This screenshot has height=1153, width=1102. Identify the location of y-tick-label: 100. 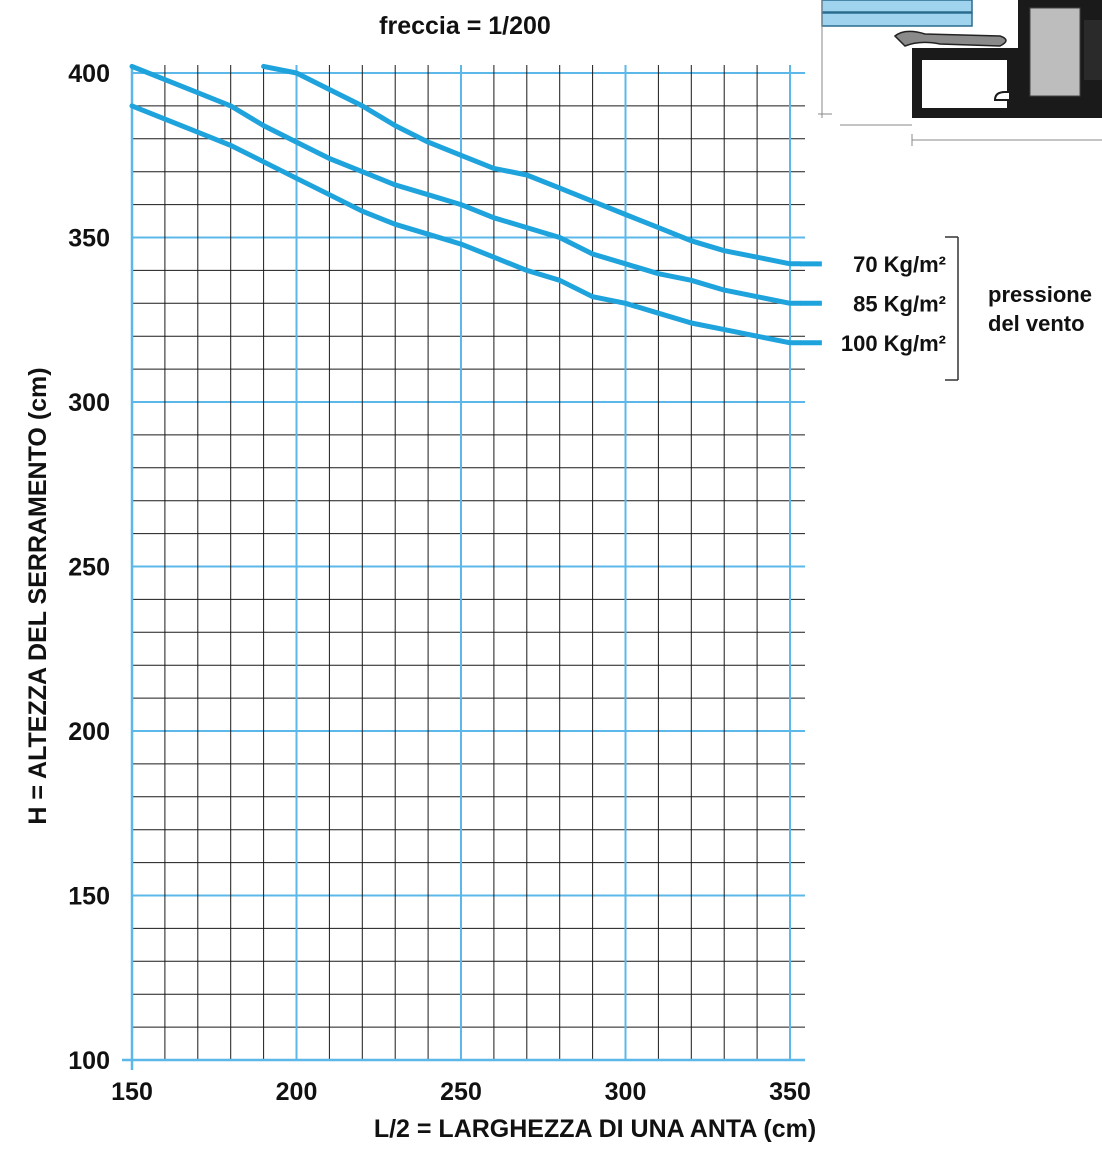
(89, 1061).